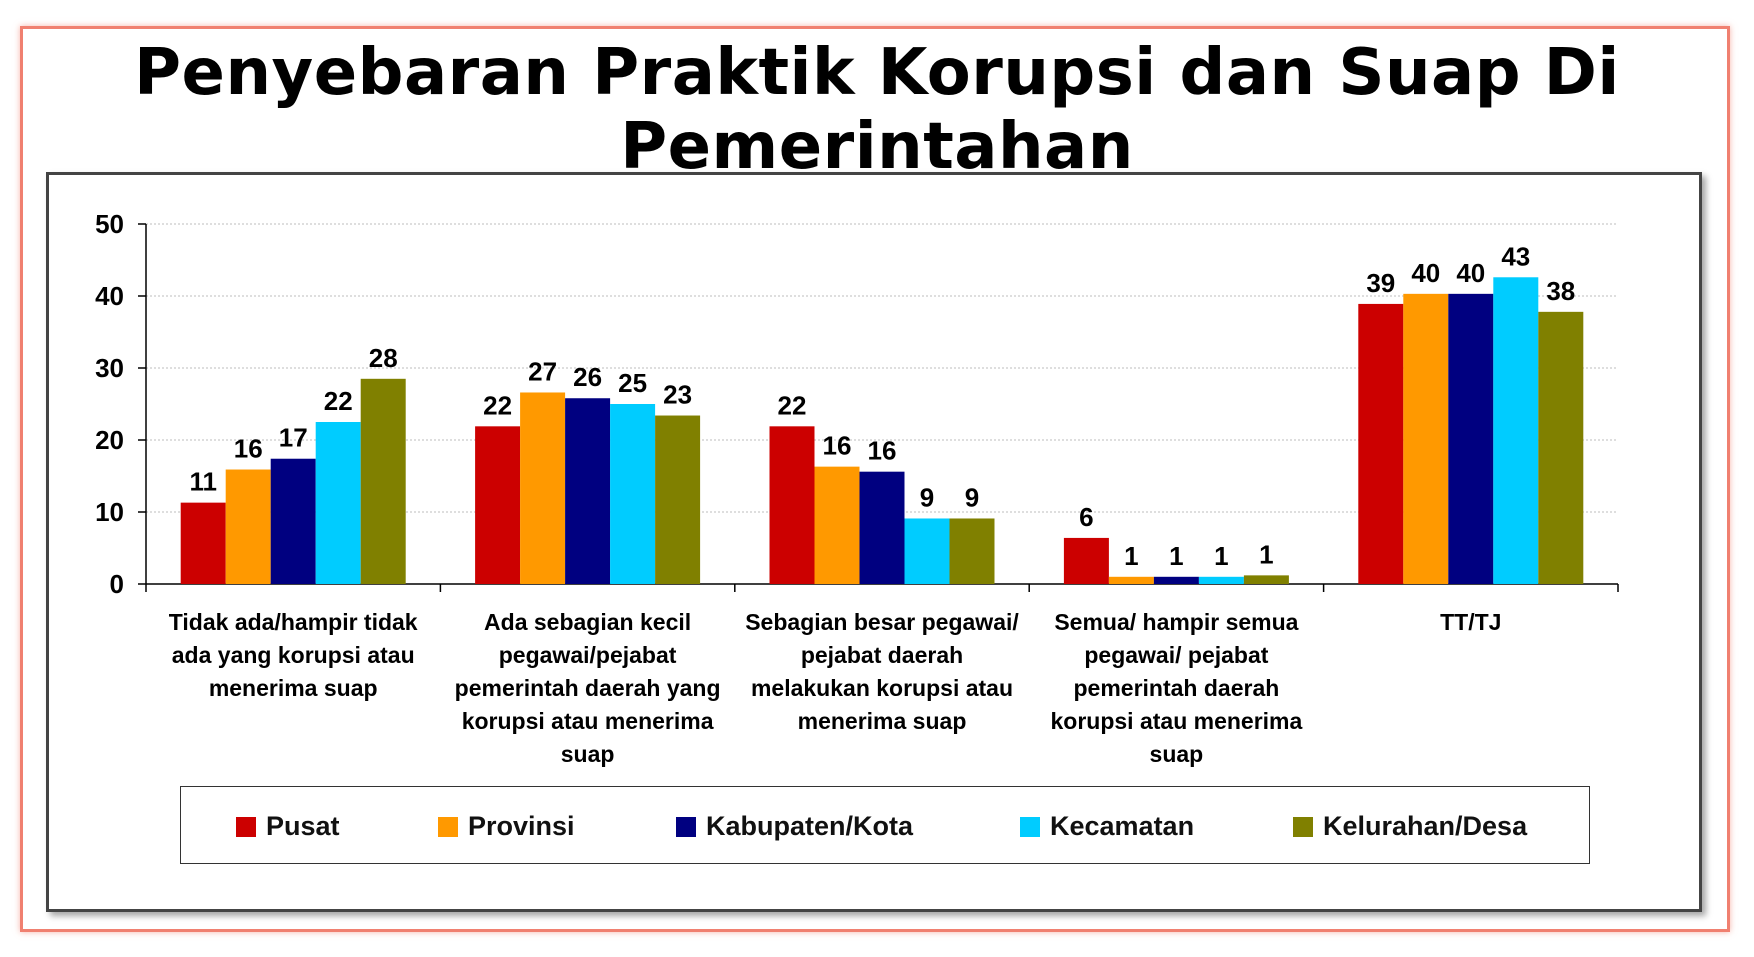 The width and height of the screenshot is (1754, 957). Describe the element at coordinates (293, 438) in the screenshot. I see `data-label: 17` at that location.